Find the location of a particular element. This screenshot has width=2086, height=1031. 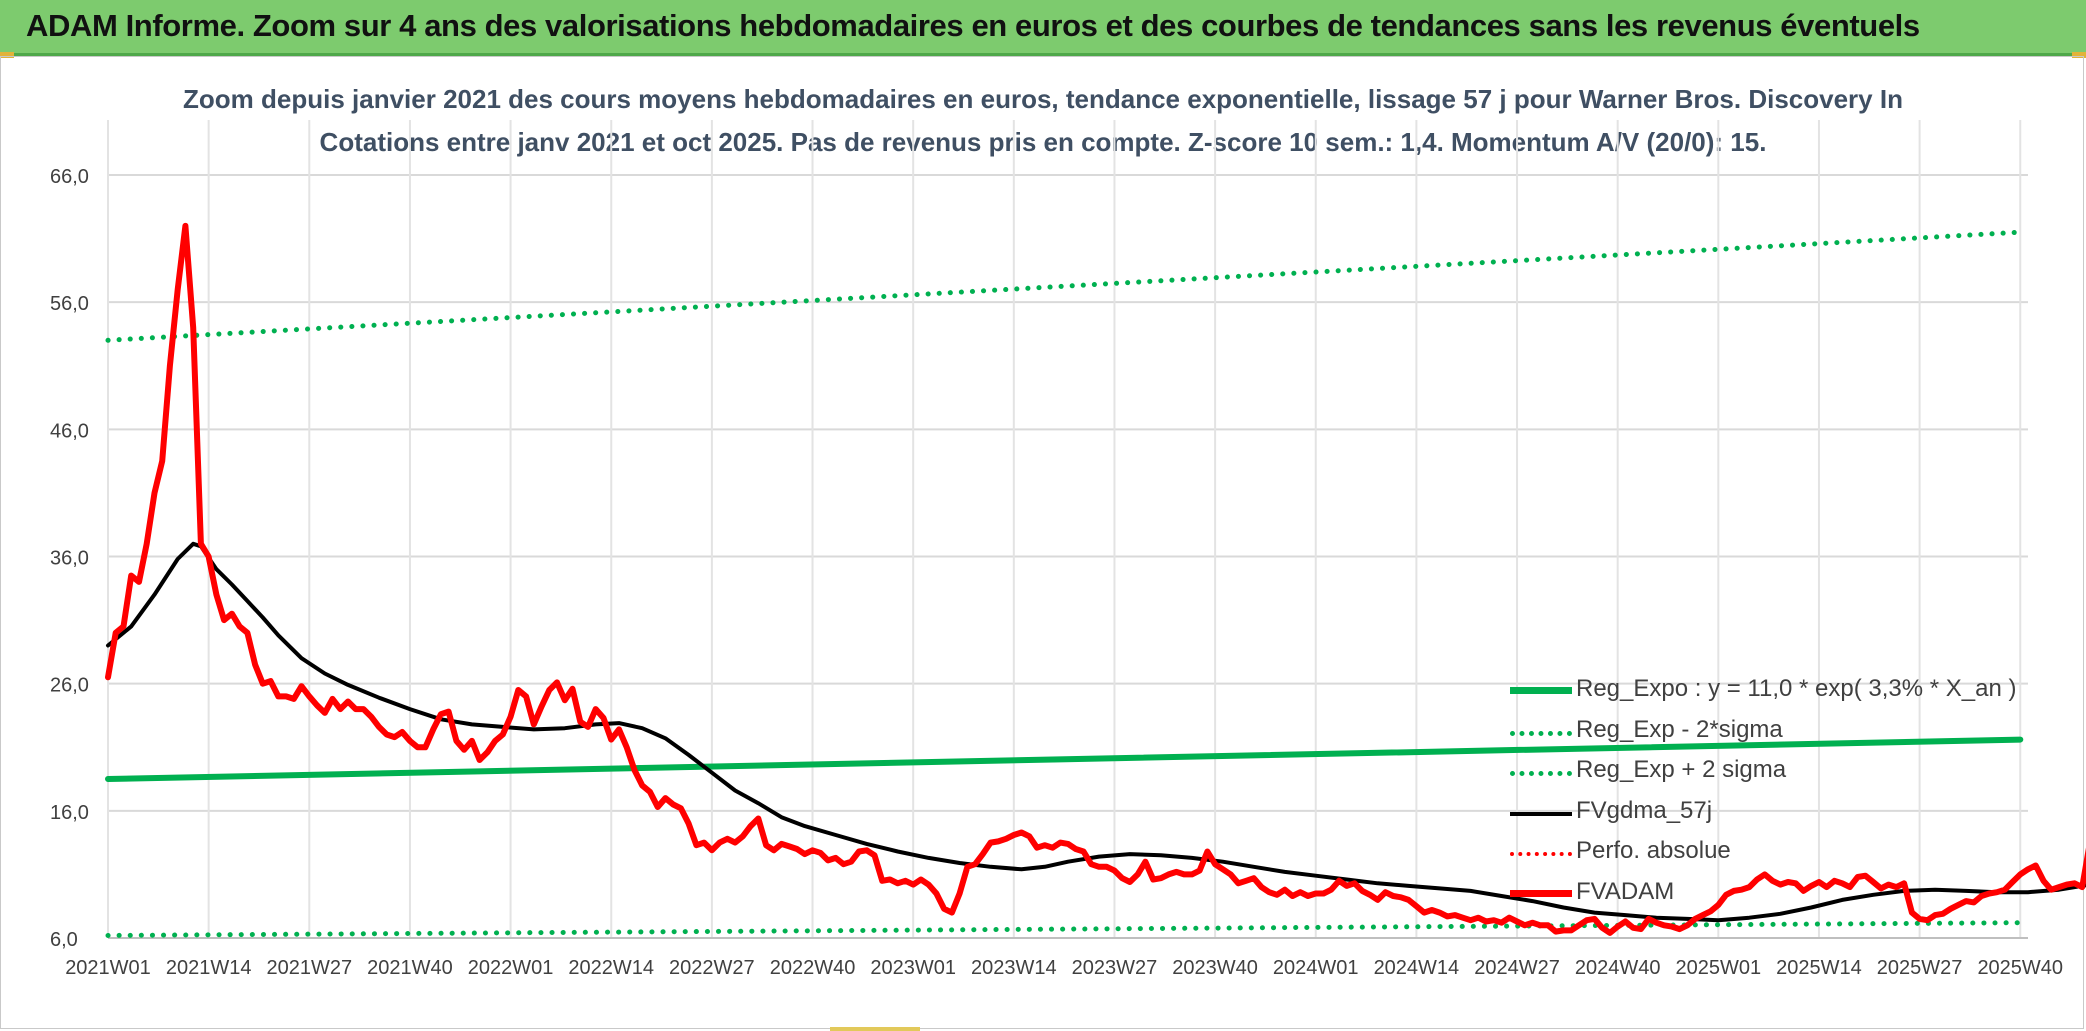

legend-label-fvgdma: FVgdma_57j is located at coordinates (1644, 810).